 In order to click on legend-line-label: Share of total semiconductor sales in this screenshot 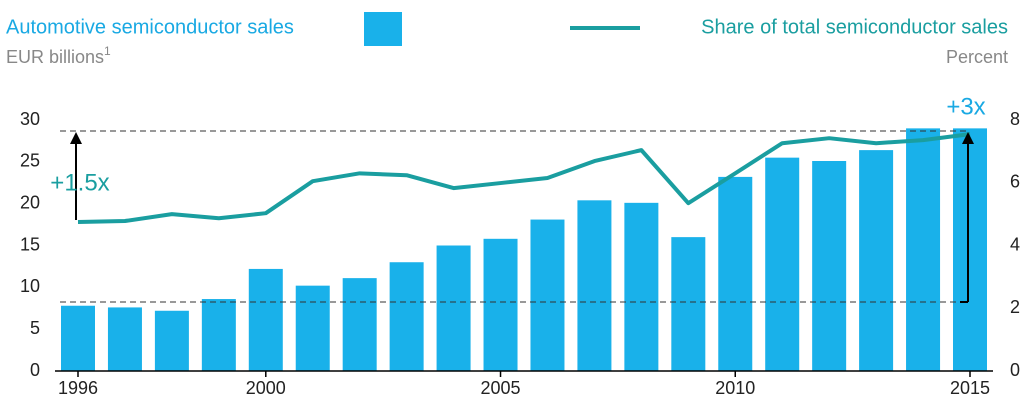, I will do `click(854, 27)`.